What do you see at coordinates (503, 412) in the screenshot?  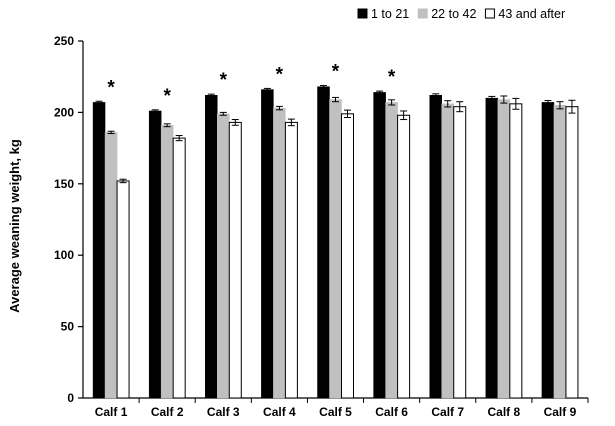 I see `x-tick-label: Calf 8` at bounding box center [503, 412].